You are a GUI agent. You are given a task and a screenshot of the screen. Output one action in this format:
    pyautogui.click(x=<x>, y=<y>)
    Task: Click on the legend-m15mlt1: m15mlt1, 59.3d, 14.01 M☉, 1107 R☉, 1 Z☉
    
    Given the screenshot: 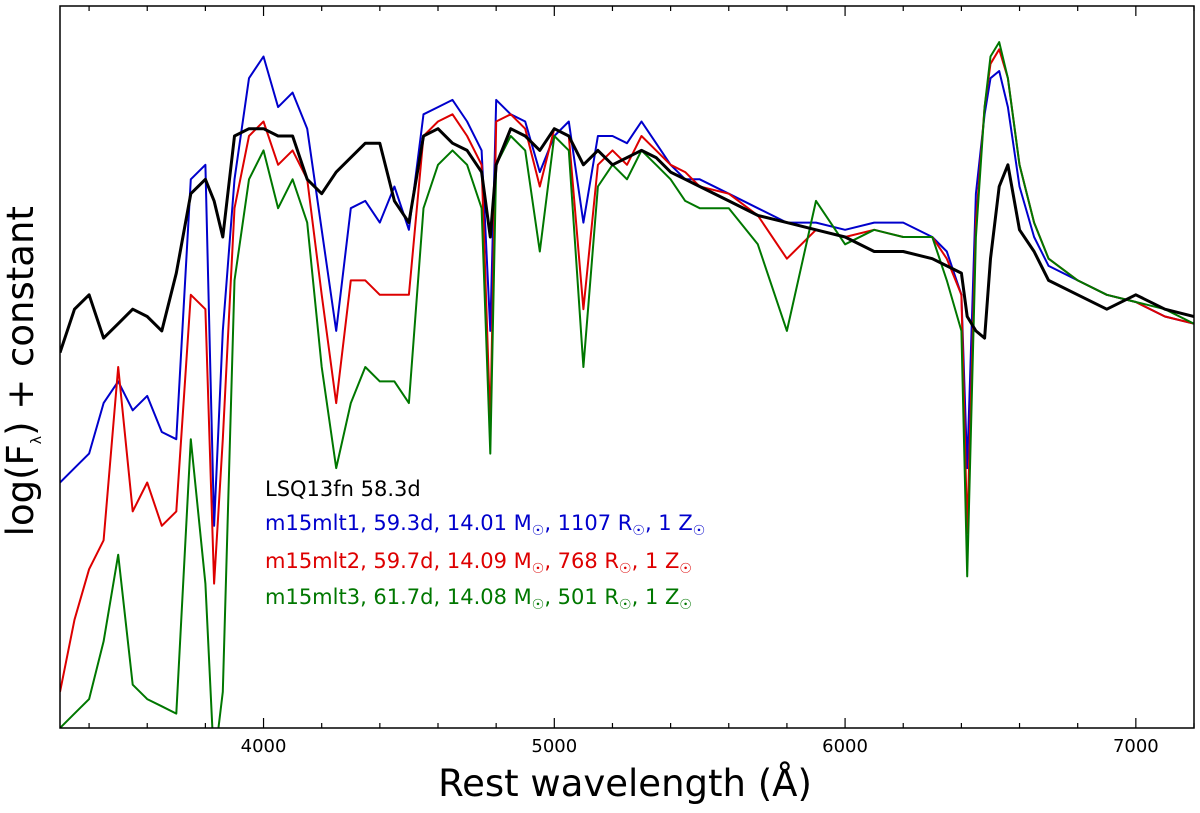 What is the action you would take?
    pyautogui.click(x=485, y=525)
    